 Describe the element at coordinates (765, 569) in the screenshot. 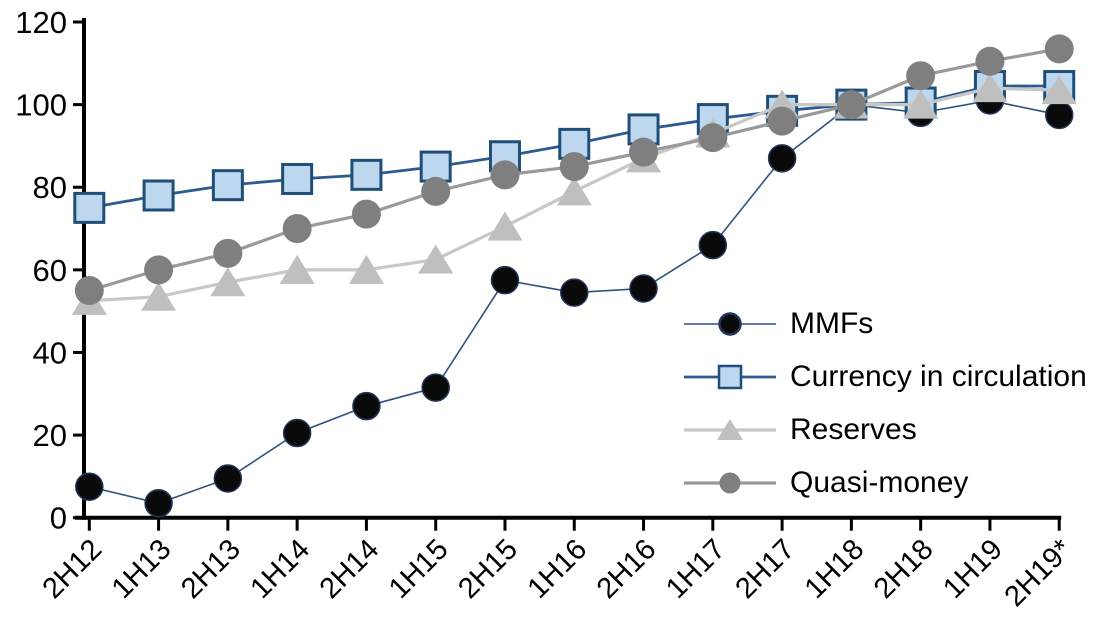

I see `x-tick-label: 2H17` at that location.